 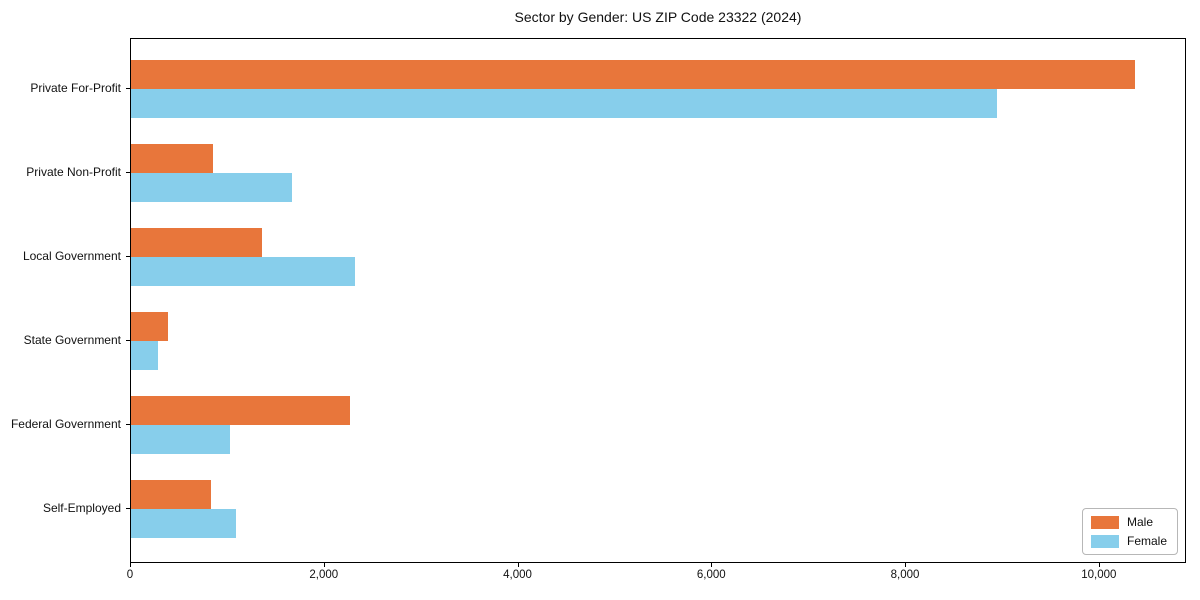 I want to click on legend-label-male: Male, so click(x=1139, y=522).